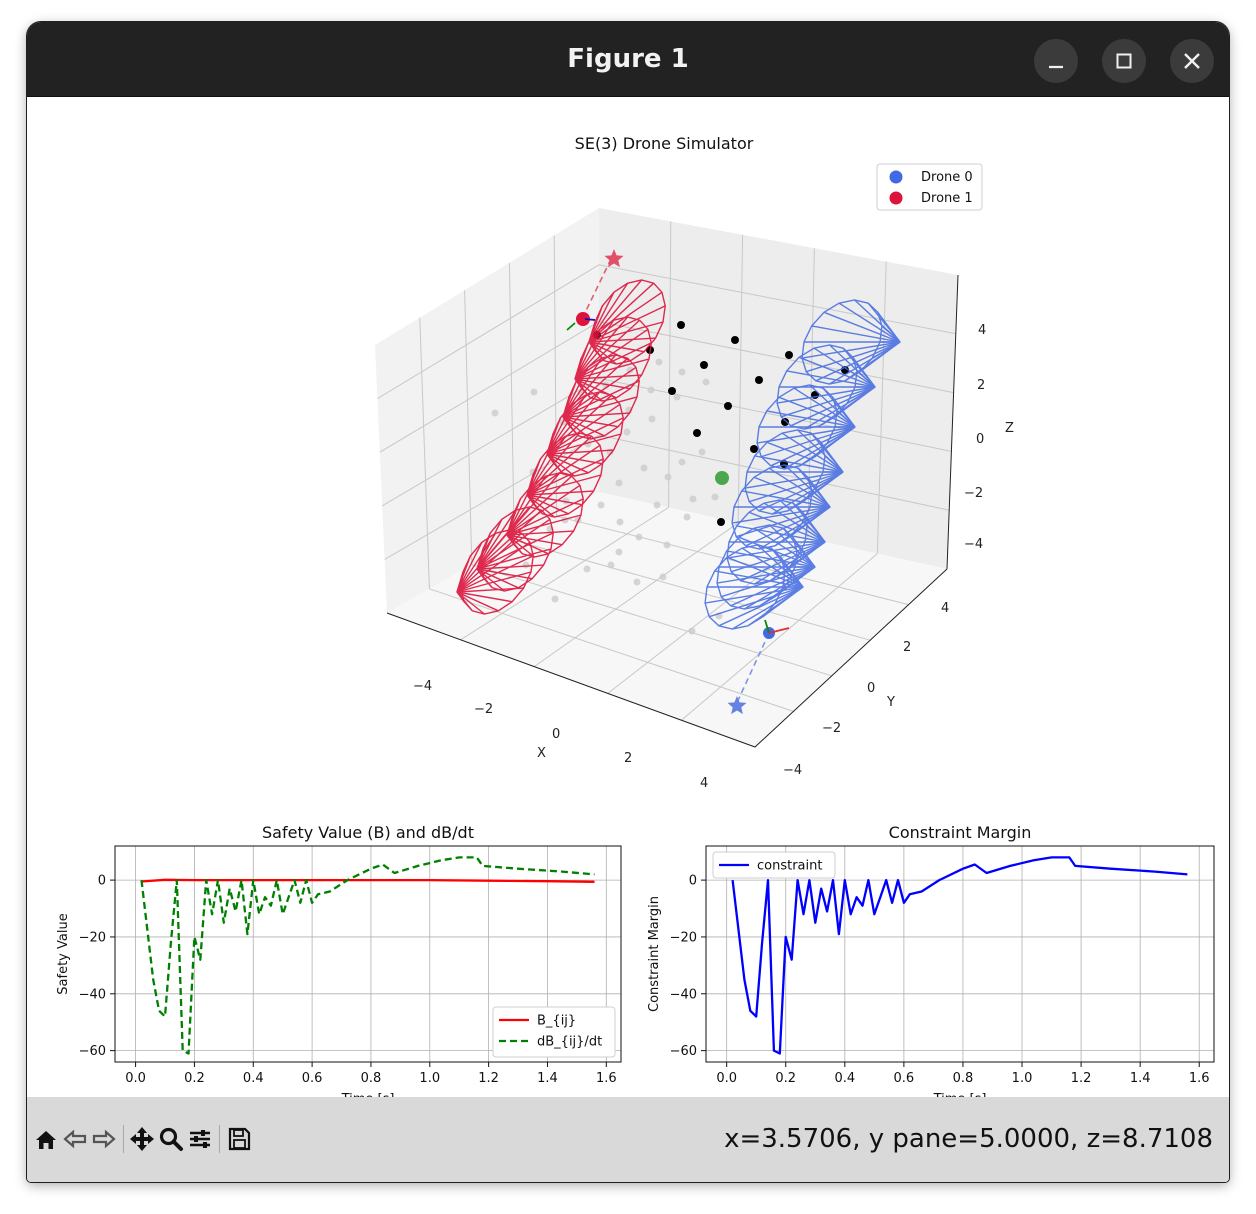  What do you see at coordinates (483, 709) in the screenshot?
I see `x-tick: −2` at bounding box center [483, 709].